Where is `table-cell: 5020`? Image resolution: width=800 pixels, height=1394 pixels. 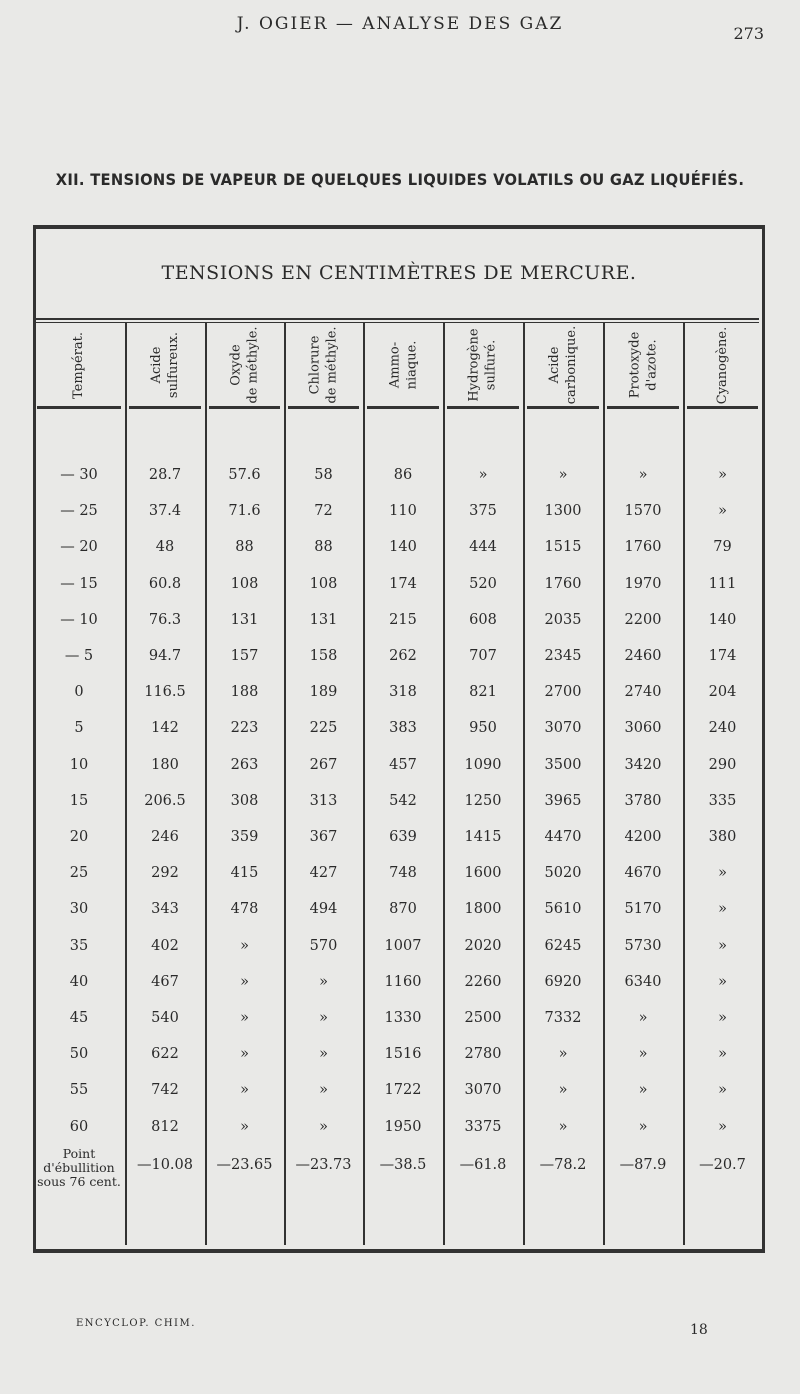
table-cell: 5020 is located at coordinates (563, 873).